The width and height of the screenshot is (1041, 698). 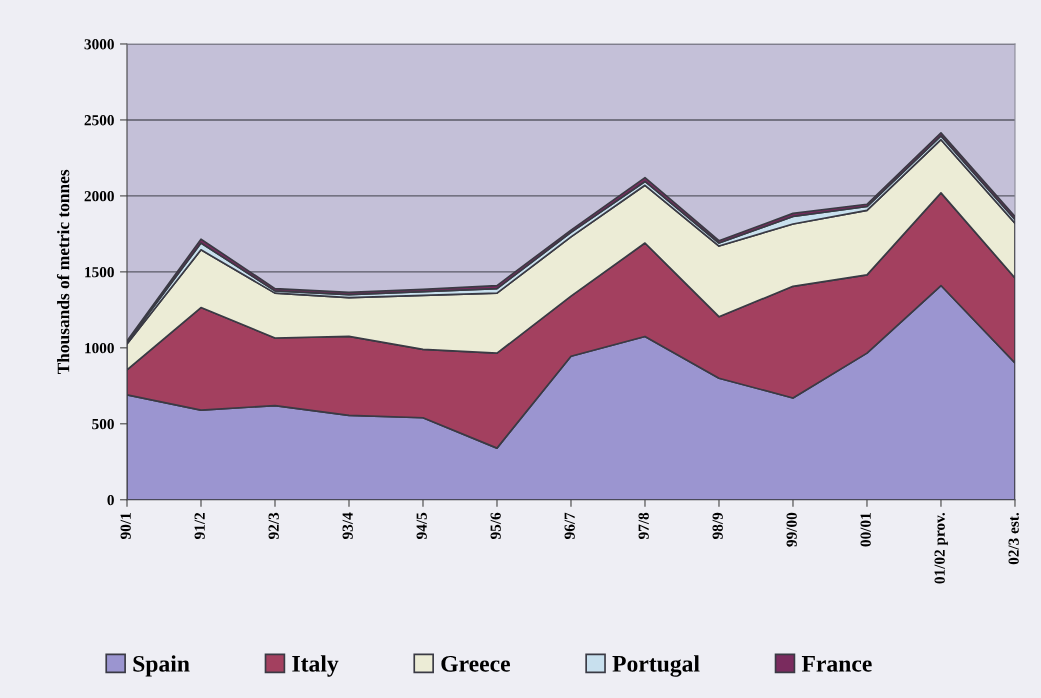 I want to click on x-tick-label: 94/5, so click(x=421, y=526).